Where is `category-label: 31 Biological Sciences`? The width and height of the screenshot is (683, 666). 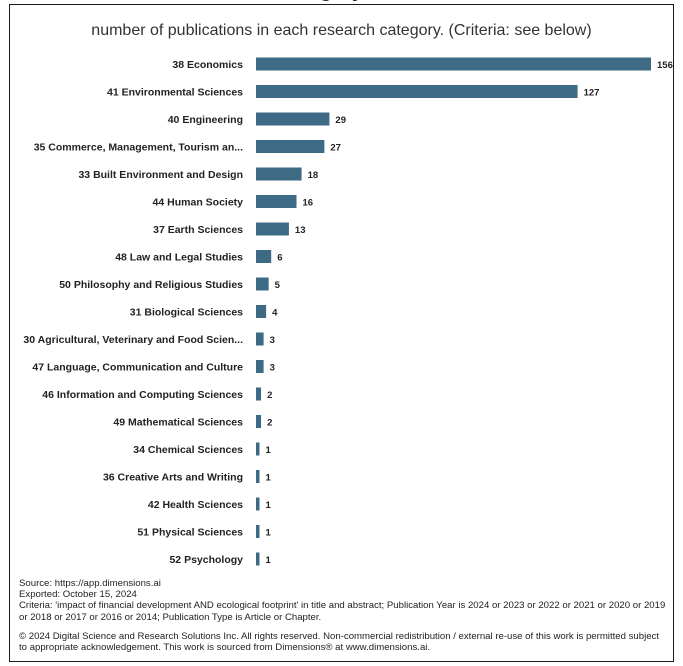
category-label: 31 Biological Sciences is located at coordinates (186, 313).